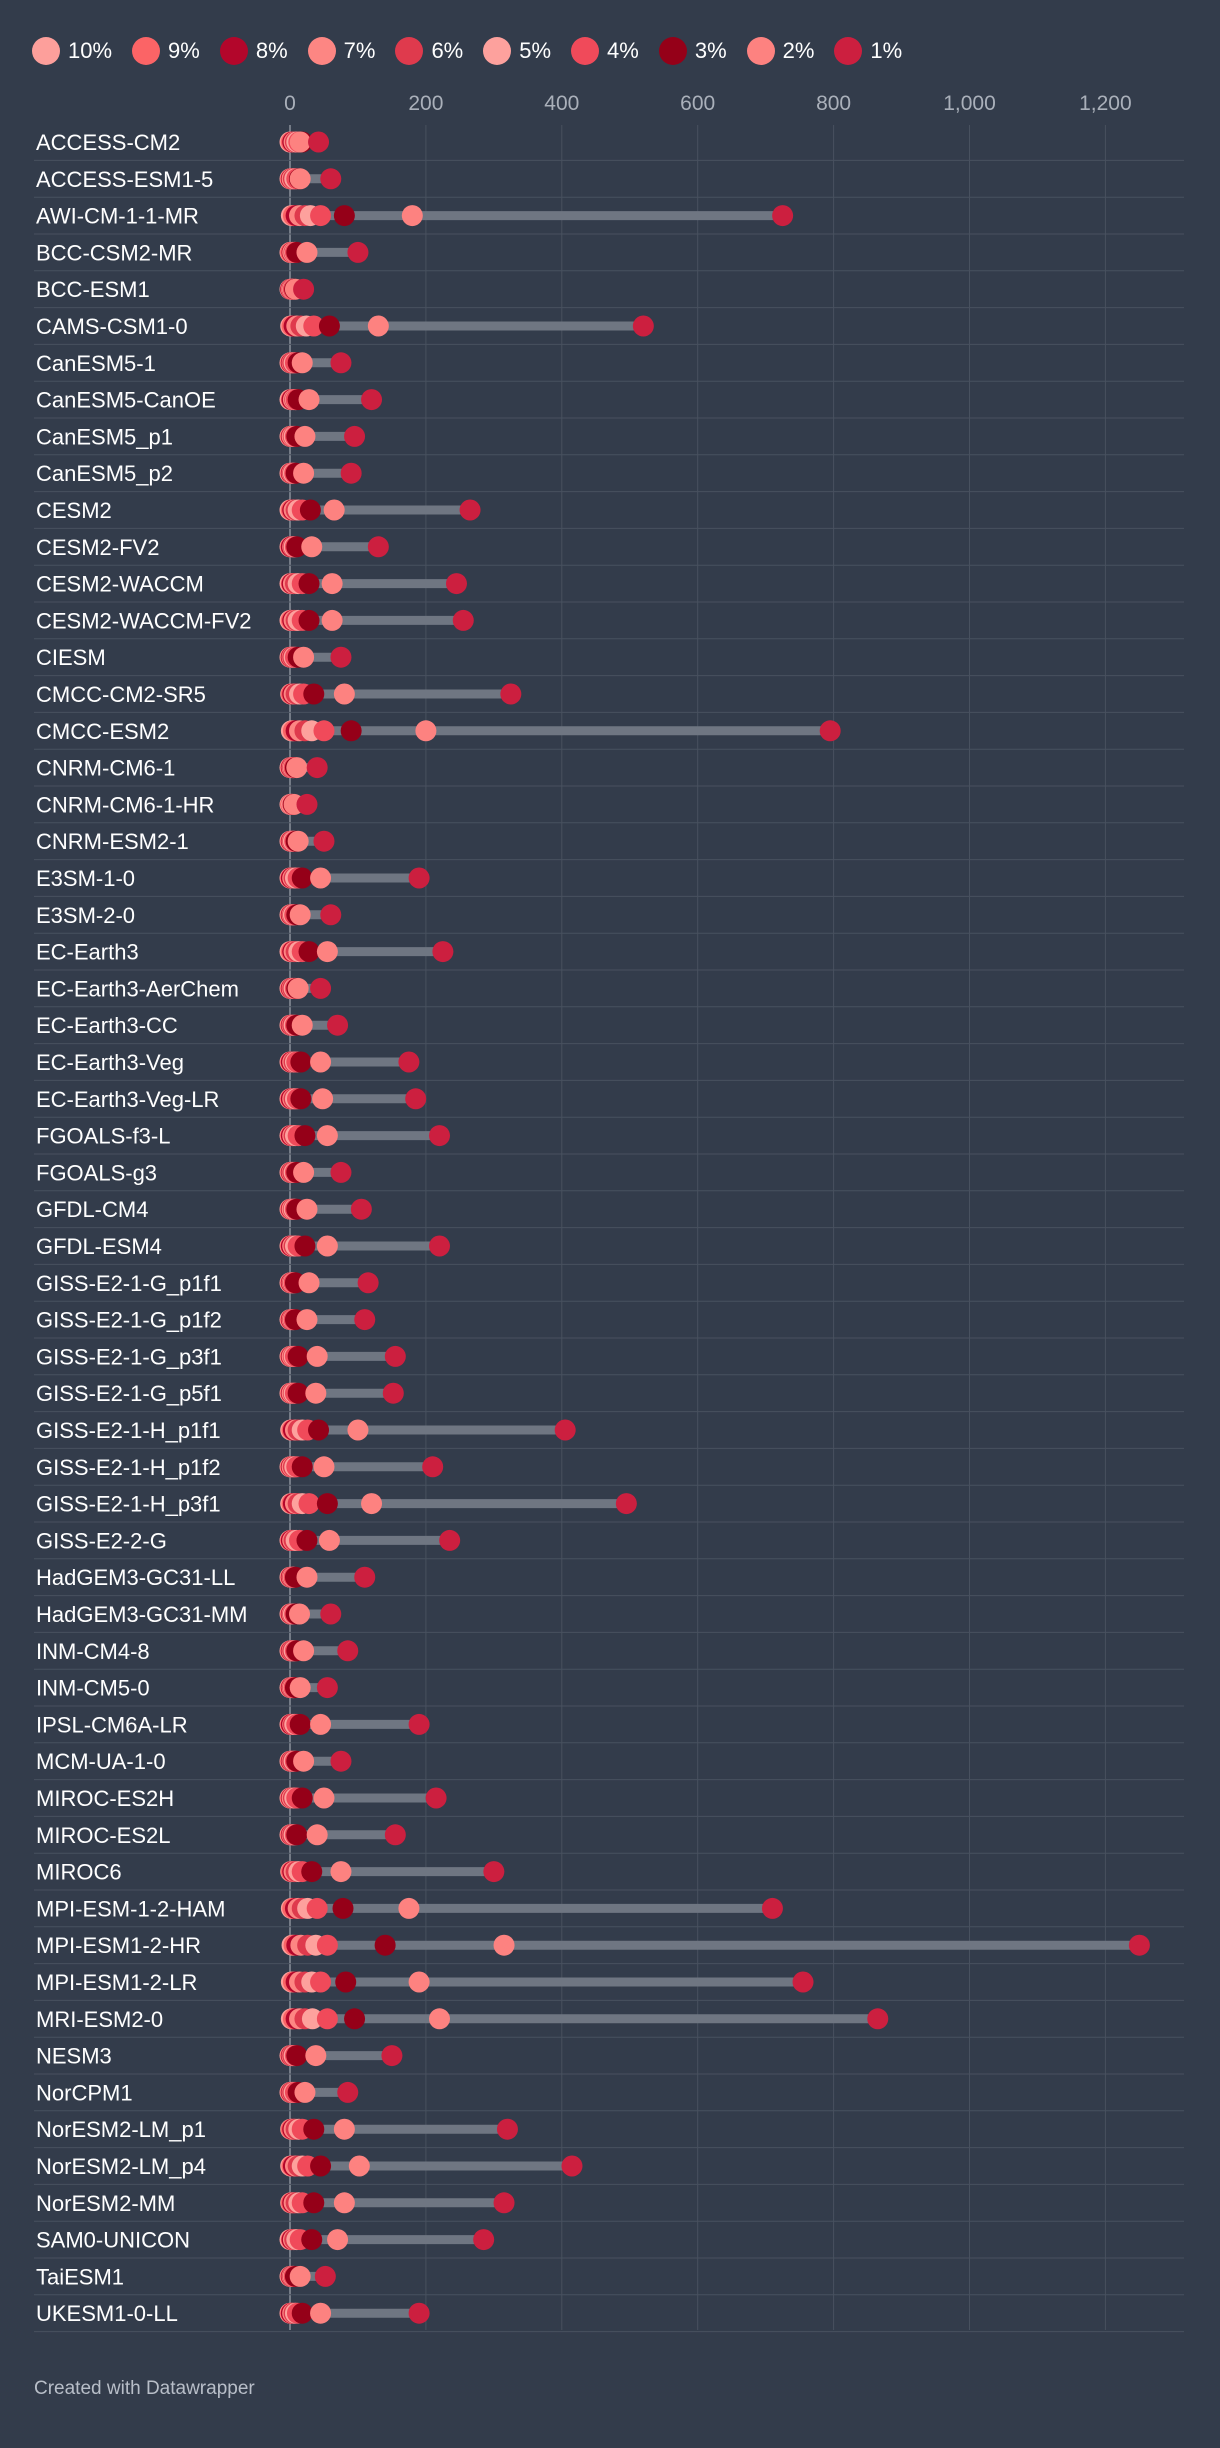 The image size is (1220, 2448). Describe the element at coordinates (128, 1467) in the screenshot. I see `category-label: GISS-E2-1-H_p1f2` at that location.